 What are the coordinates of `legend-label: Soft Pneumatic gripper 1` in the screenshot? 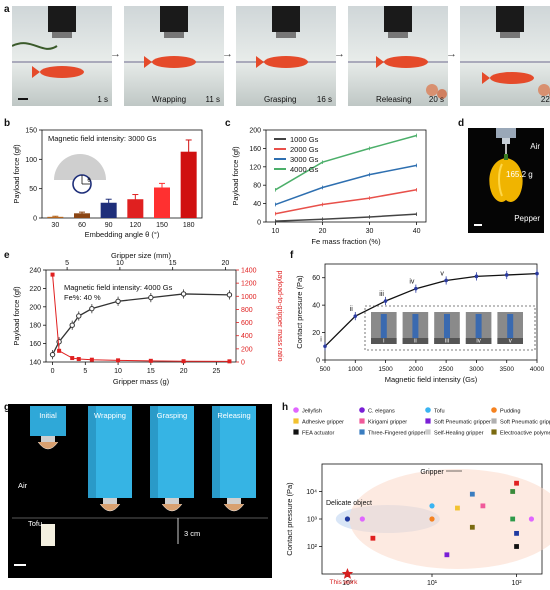 It's located at (465, 422).